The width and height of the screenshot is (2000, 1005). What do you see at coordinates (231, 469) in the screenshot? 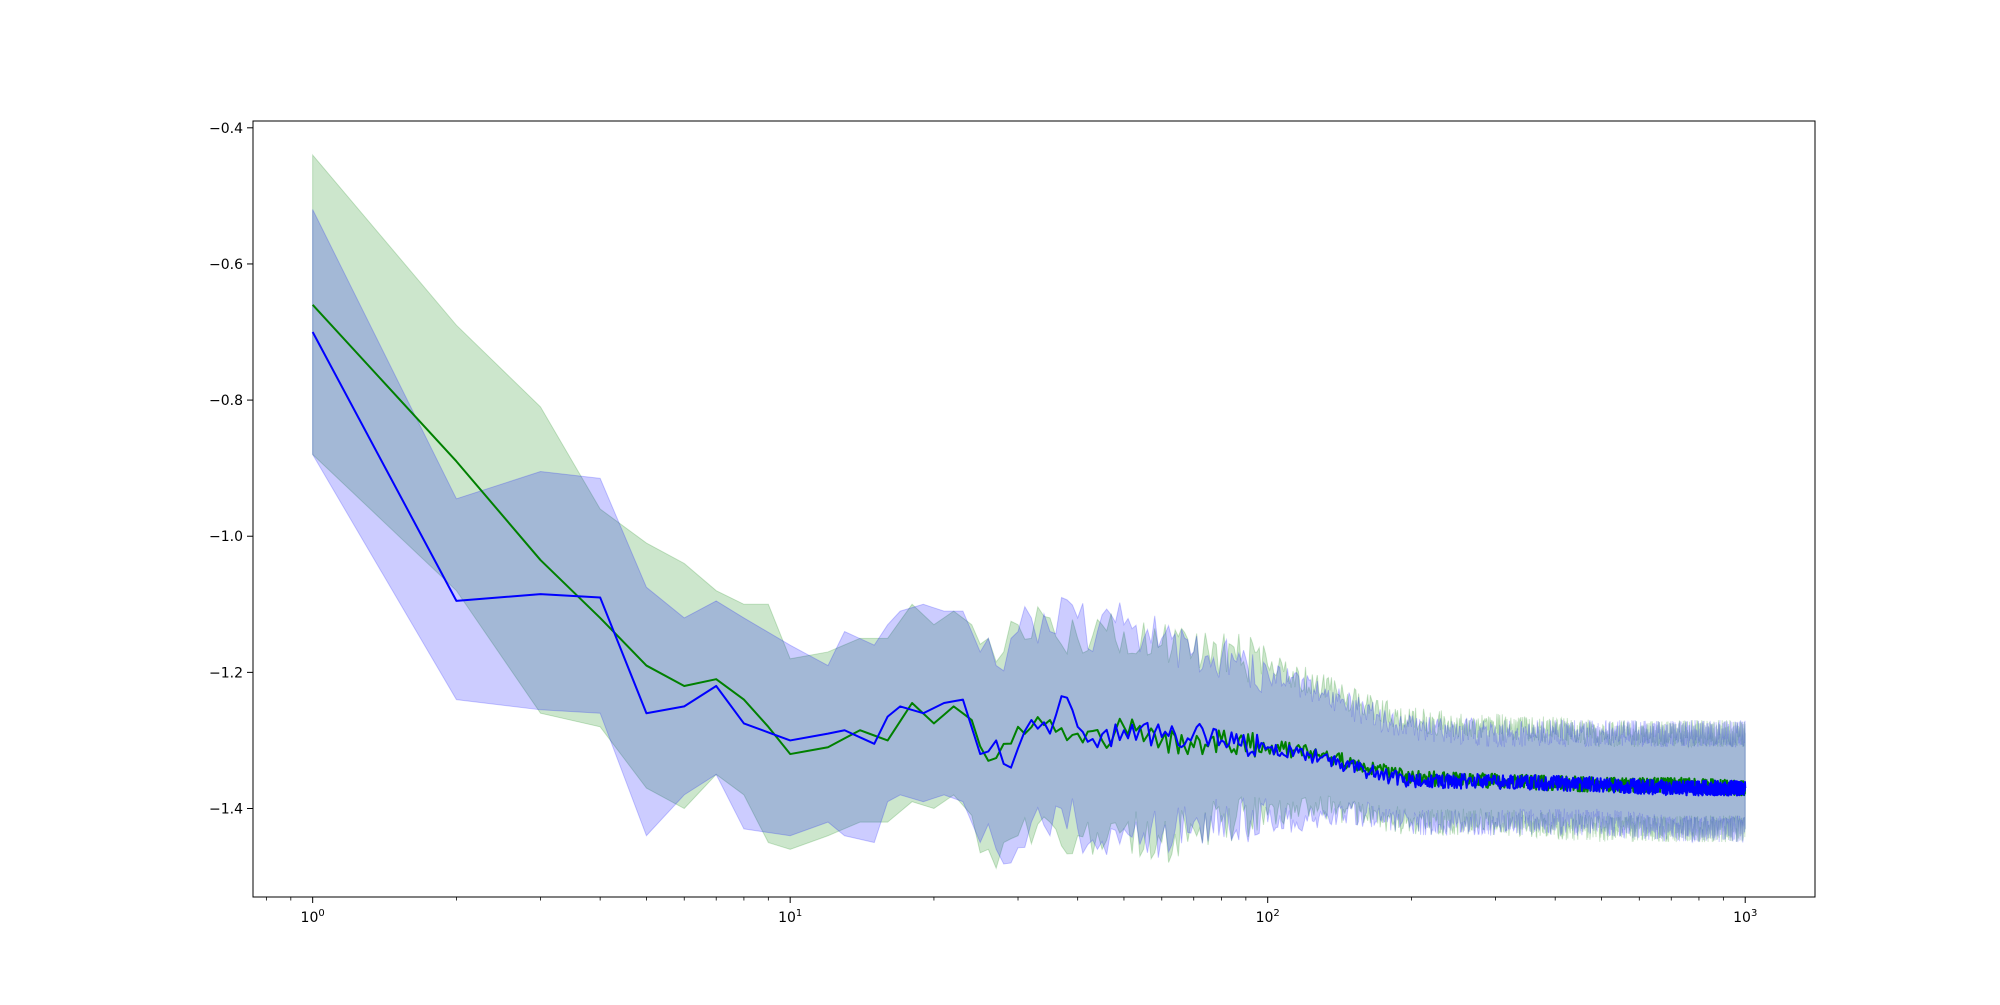
I see `y-axis: −0.4 −0.6 −0.8 −1.0 −1.2 −1.4` at bounding box center [231, 469].